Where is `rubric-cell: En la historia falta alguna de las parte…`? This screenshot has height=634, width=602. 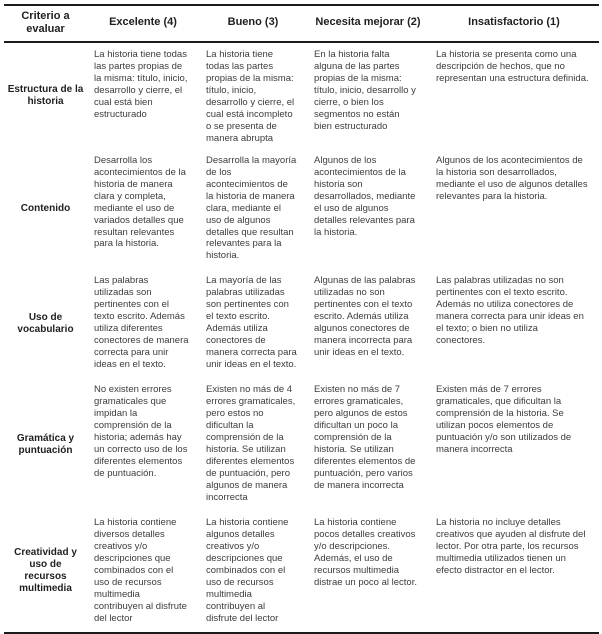
rubric-cell: En la historia falta alguna de las parte… is located at coordinates (365, 90).